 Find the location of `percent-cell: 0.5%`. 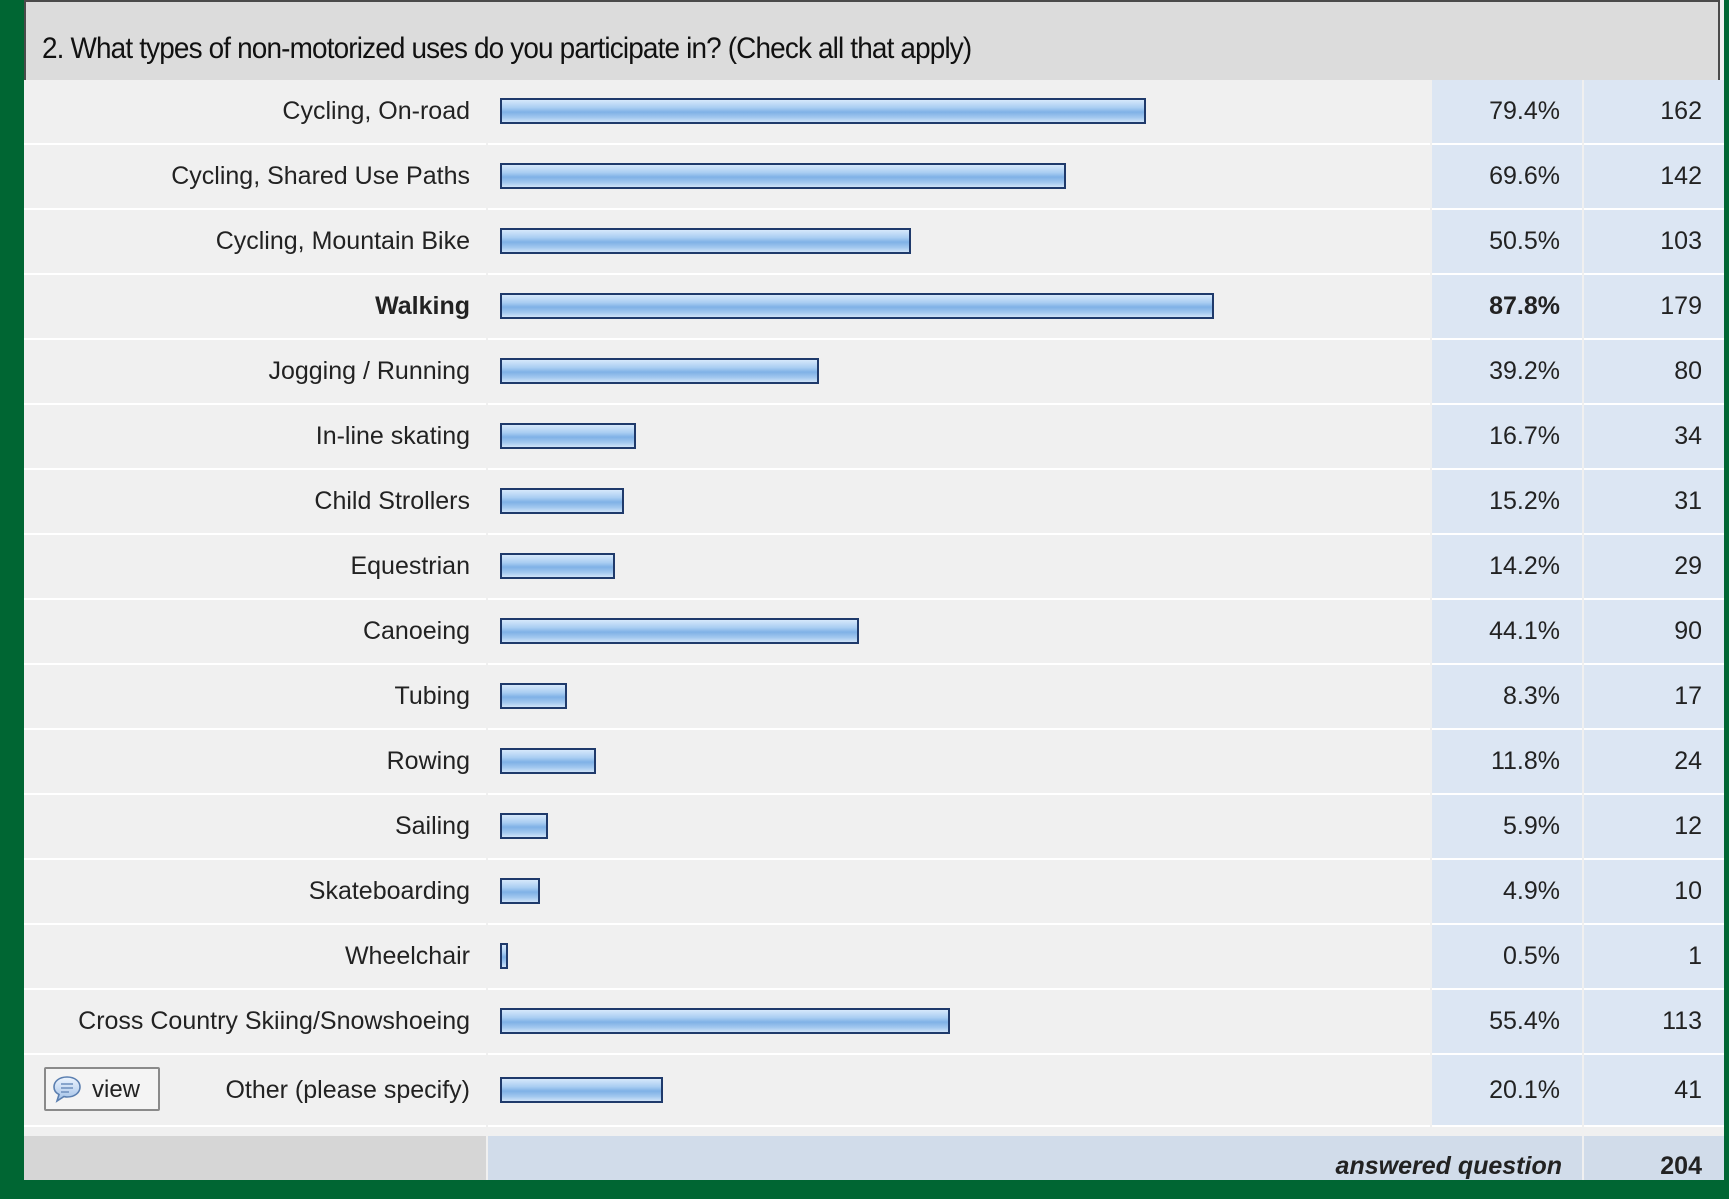

percent-cell: 0.5% is located at coordinates (1507, 957).